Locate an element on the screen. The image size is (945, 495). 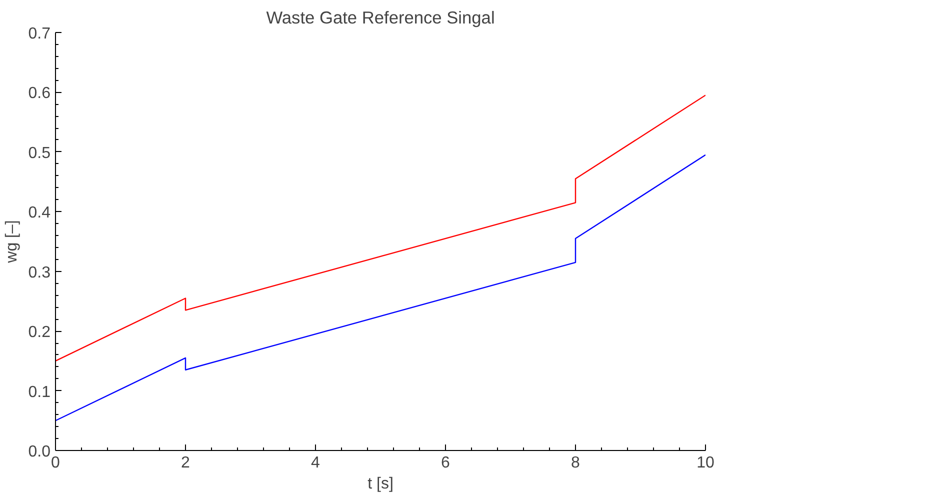
y-tick-label: 0.7 is located at coordinates (39, 34).